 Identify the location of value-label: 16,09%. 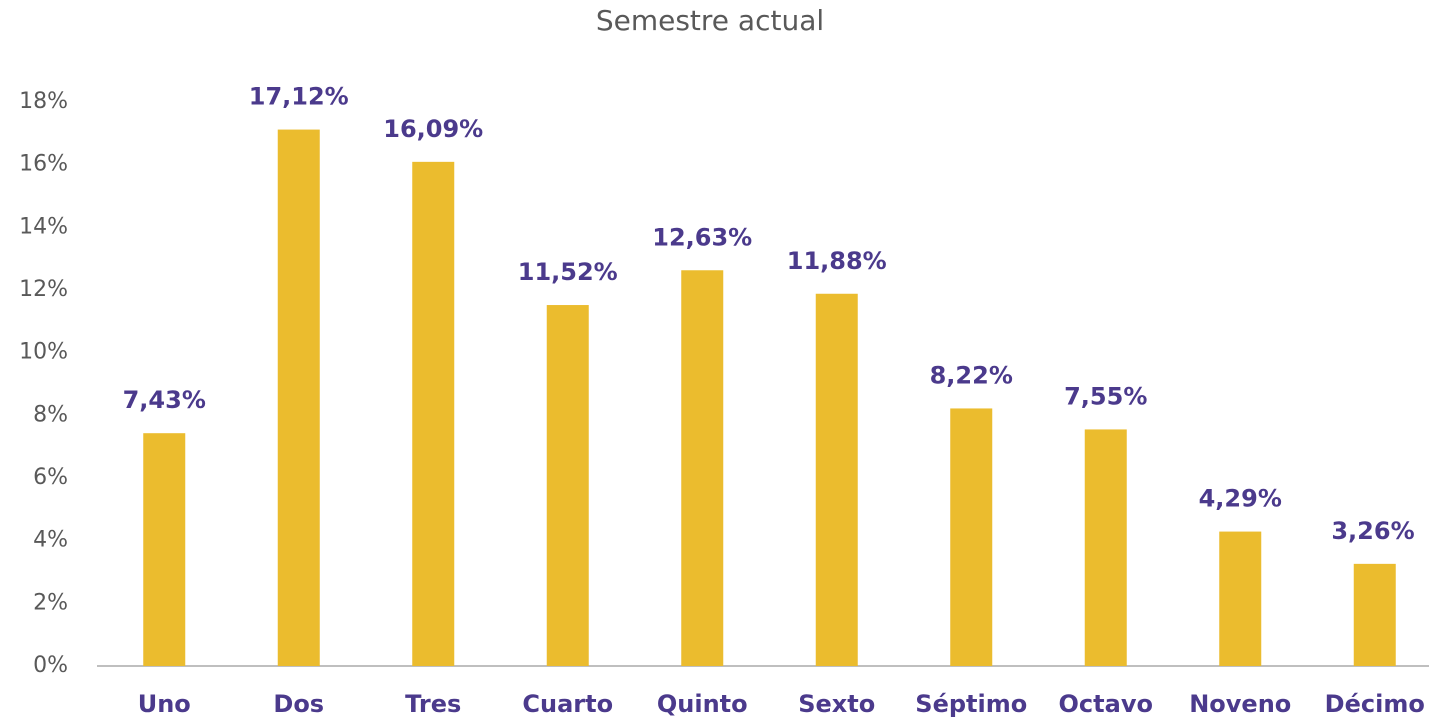
(433, 129).